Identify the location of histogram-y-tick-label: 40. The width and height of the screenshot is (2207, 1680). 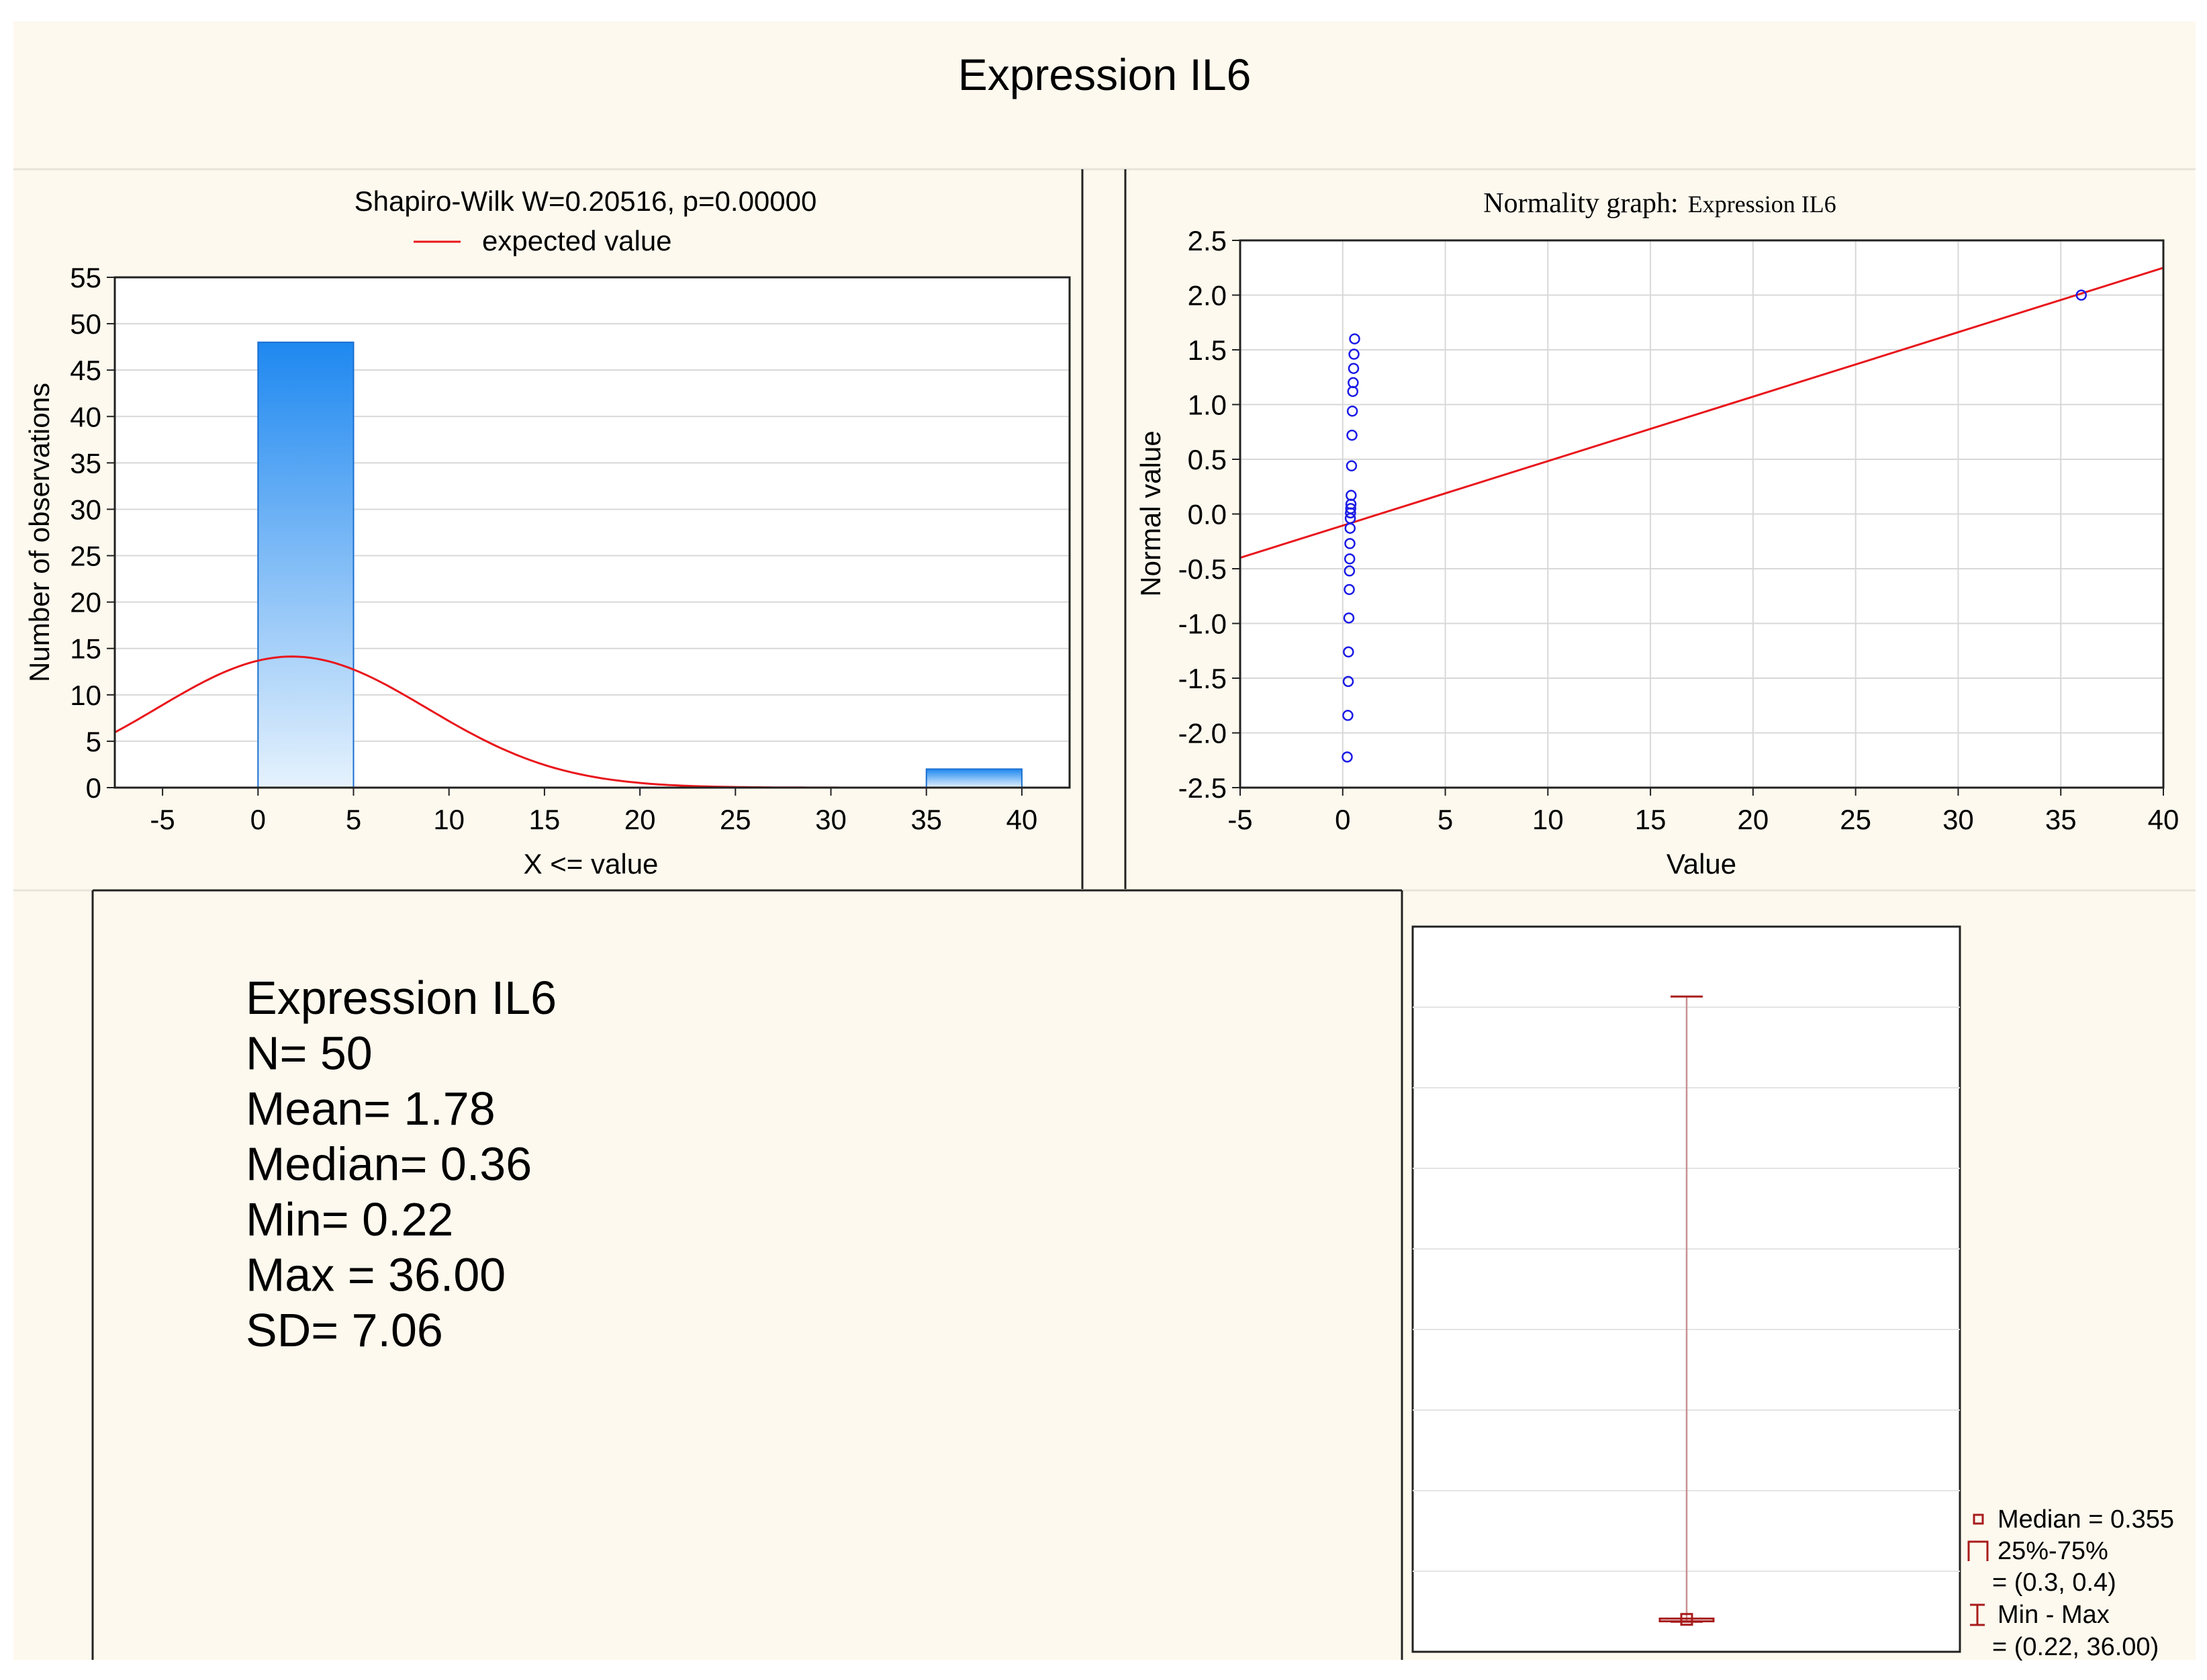
(85, 417).